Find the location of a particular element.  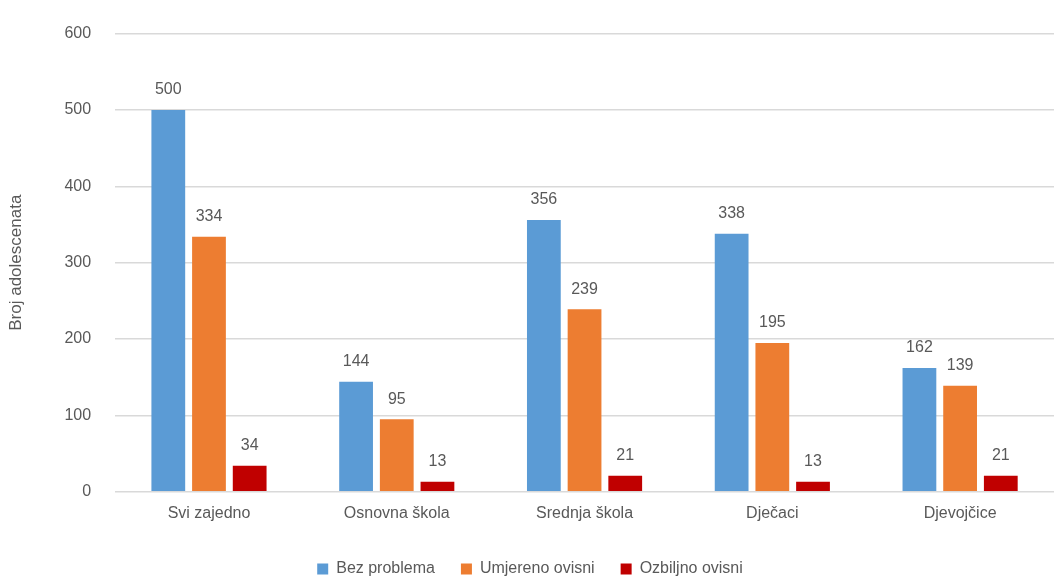

data-label: 139 is located at coordinates (960, 365).